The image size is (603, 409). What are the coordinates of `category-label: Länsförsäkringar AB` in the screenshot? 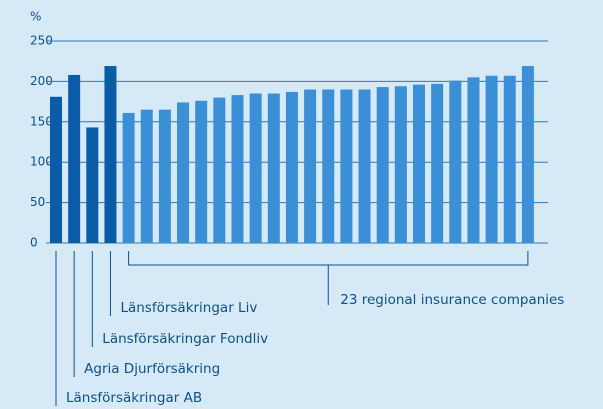 It's located at (134, 398).